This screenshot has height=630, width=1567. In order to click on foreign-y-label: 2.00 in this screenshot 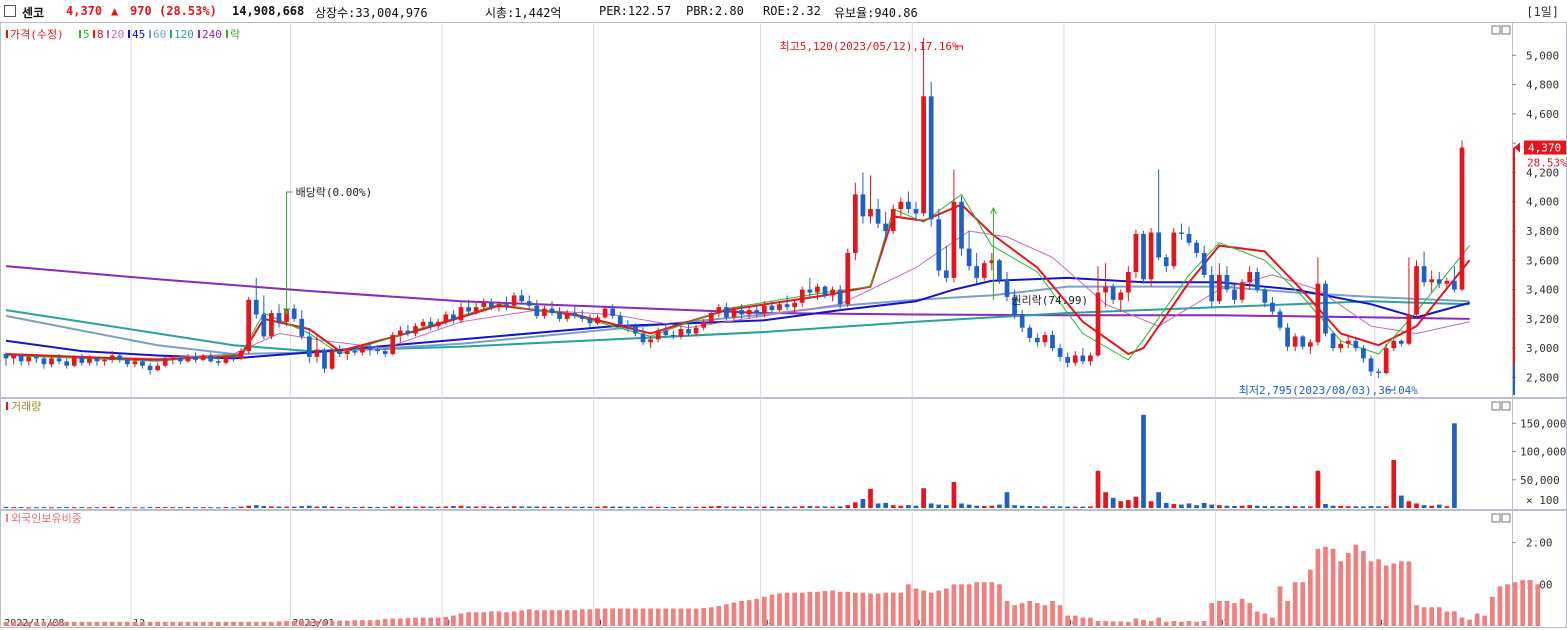, I will do `click(1539, 543)`.